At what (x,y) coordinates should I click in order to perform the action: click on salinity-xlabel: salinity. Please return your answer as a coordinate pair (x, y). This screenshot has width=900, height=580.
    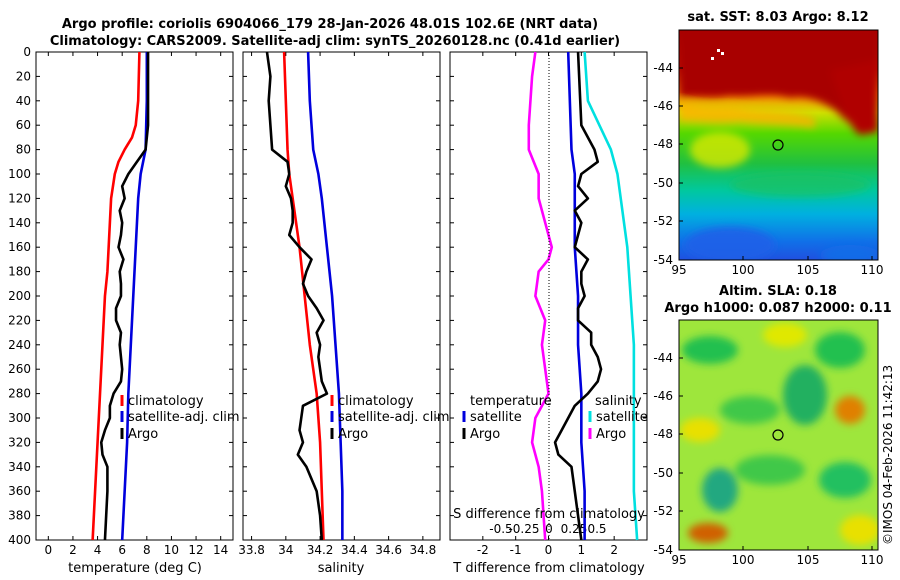
    Looking at the image, I should click on (341, 568).